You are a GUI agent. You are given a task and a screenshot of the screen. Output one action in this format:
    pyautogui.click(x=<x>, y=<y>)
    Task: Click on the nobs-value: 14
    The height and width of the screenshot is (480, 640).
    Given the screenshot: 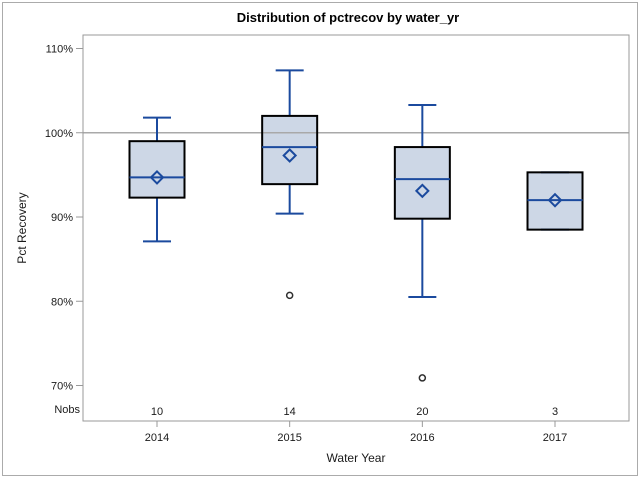 What is the action you would take?
    pyautogui.click(x=290, y=412)
    